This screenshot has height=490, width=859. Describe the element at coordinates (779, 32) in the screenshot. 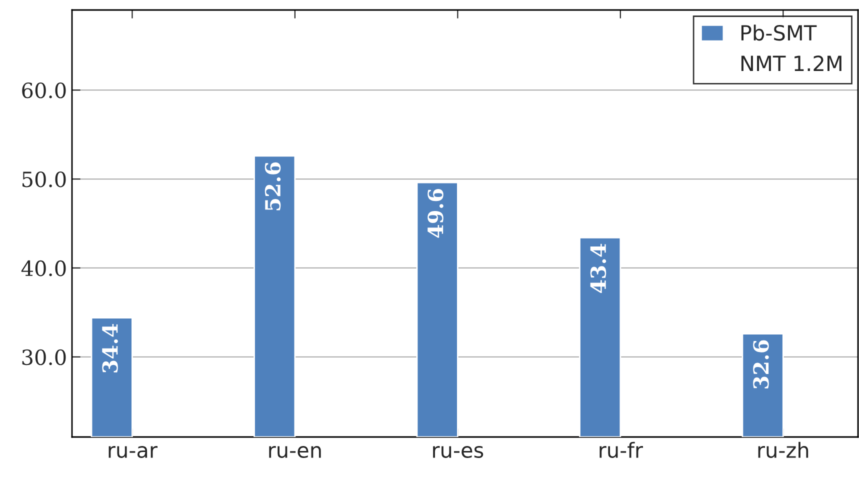

I see `legend-label: Pb-SMT` at that location.